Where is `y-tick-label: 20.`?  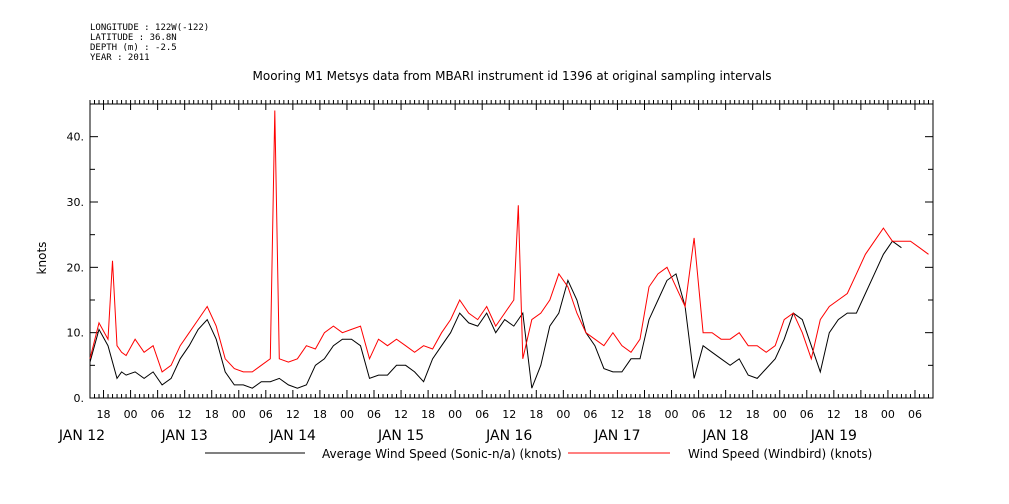
y-tick-label: 20. is located at coordinates (76, 267).